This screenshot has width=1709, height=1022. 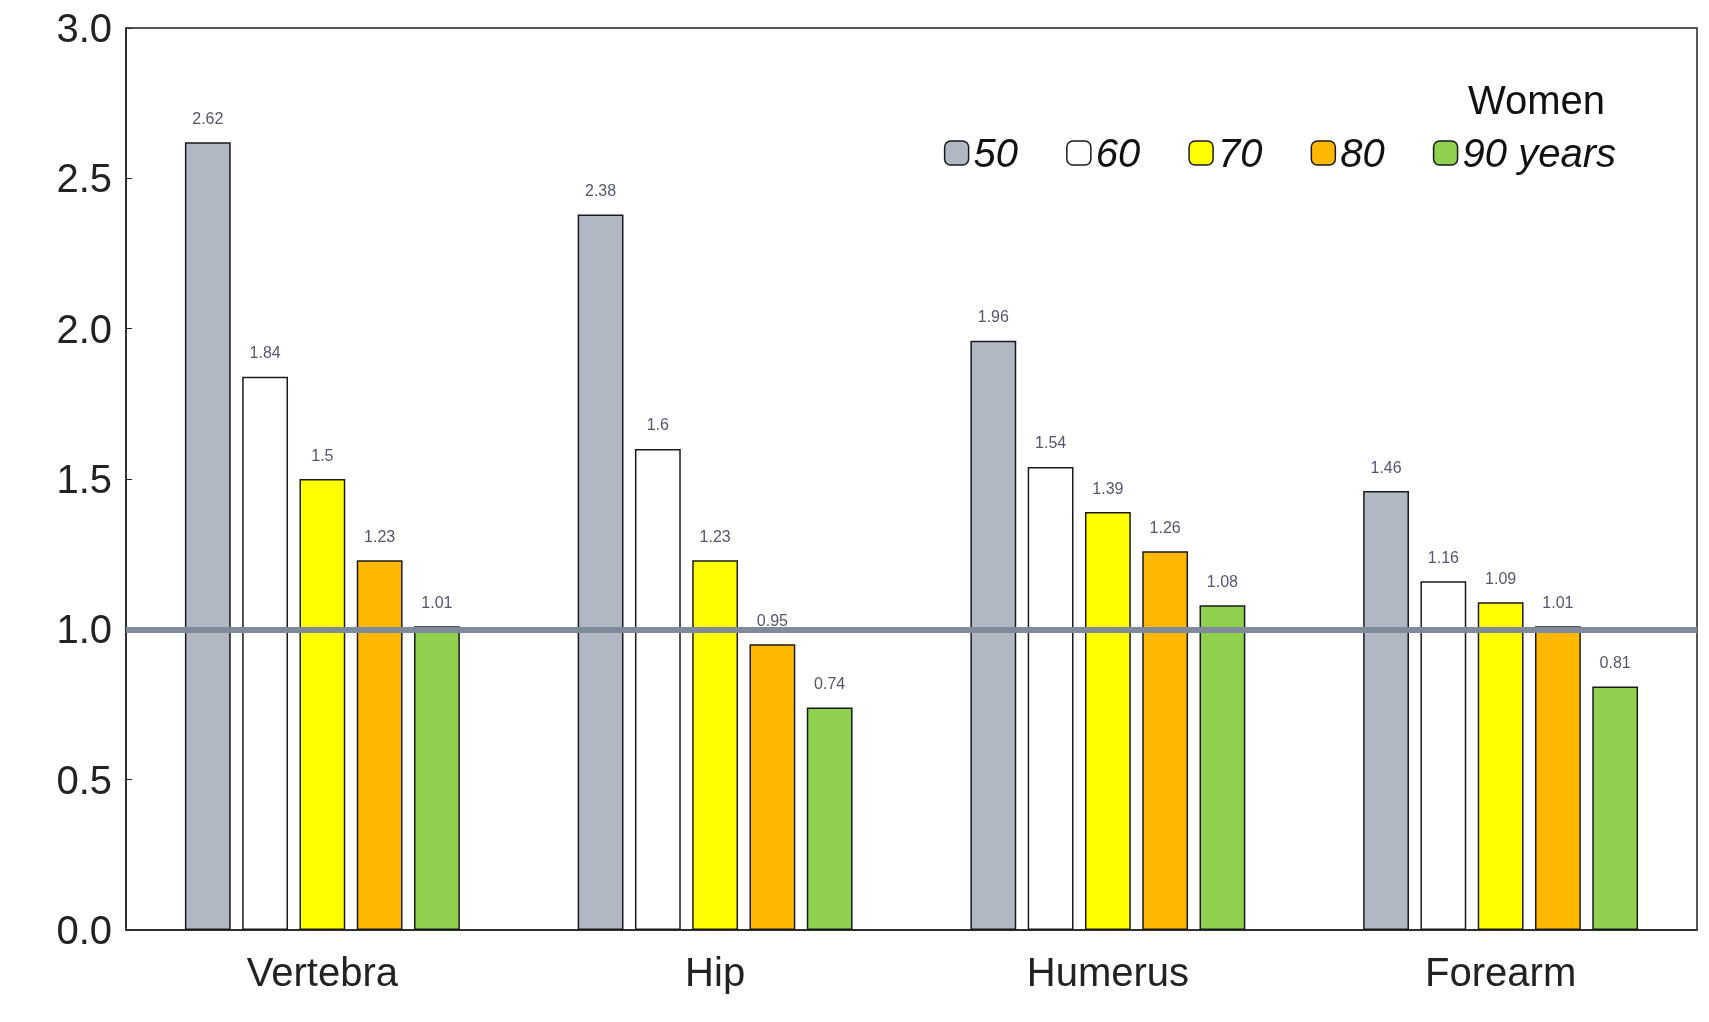 I want to click on x-tick-label: Forearm, so click(x=1501, y=972).